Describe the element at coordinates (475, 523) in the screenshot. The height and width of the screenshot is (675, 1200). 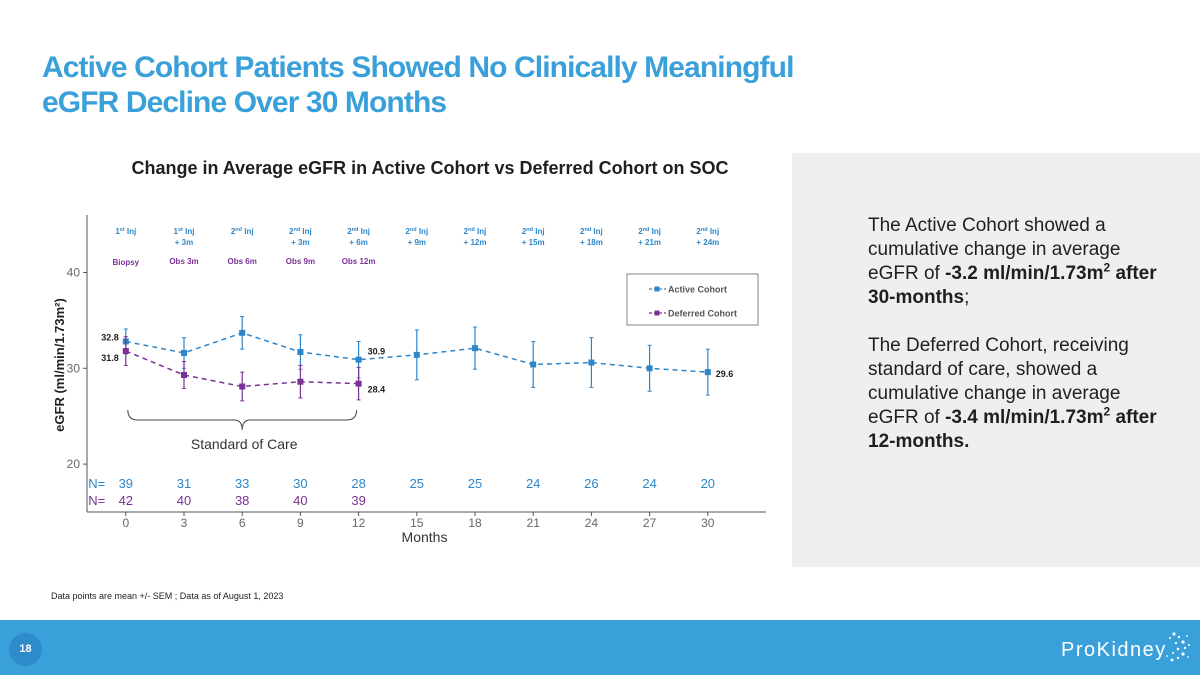
I see `x-tick-label: 18` at that location.